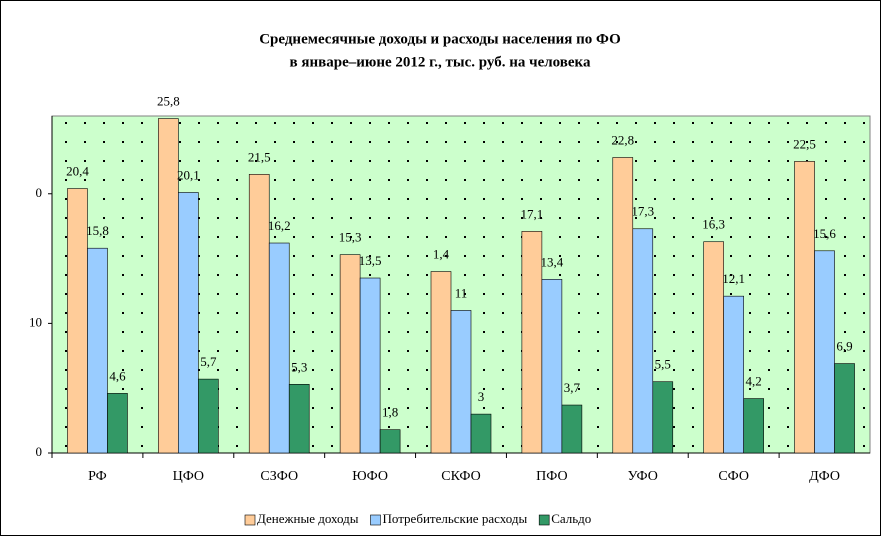  I want to click on value-label: 5,5, so click(663, 364).